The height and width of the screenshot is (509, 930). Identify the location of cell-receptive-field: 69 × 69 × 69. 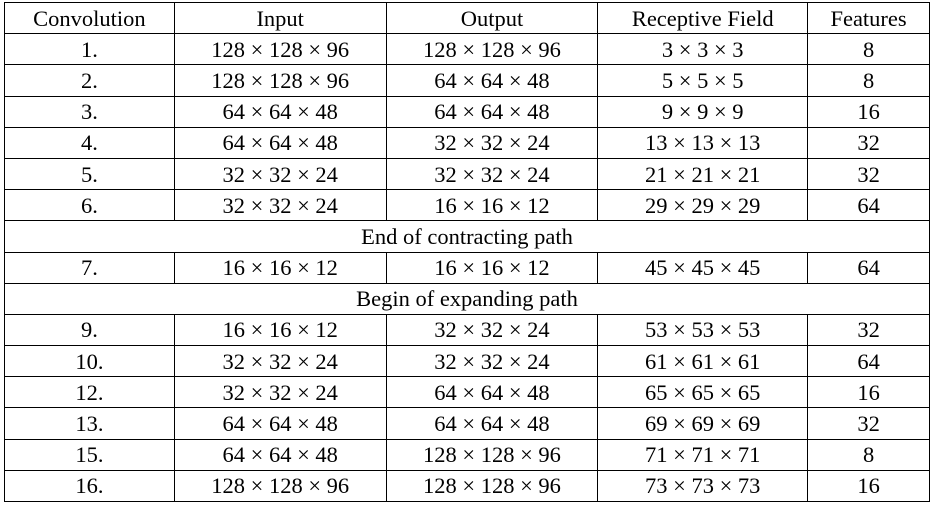
(703, 423).